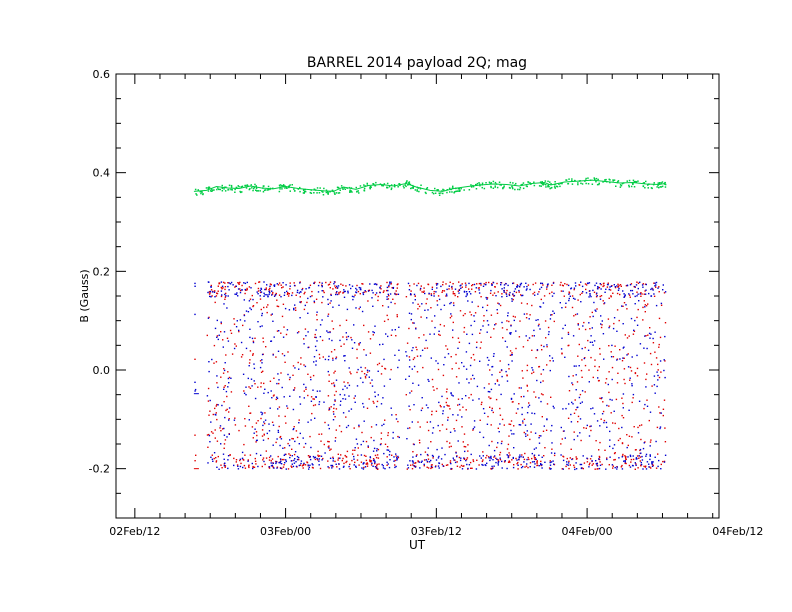 The height and width of the screenshot is (612, 792). I want to click on chart-title: BARREL 2014 payload 2Q; mag, so click(417, 63).